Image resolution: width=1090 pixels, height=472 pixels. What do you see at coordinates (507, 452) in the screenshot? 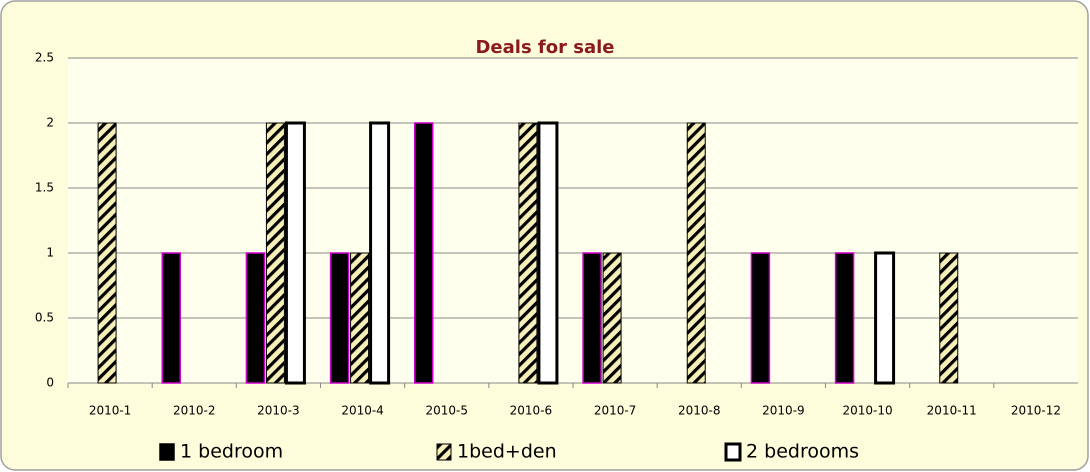
I see `legend-label: 1bed+den` at bounding box center [507, 452].